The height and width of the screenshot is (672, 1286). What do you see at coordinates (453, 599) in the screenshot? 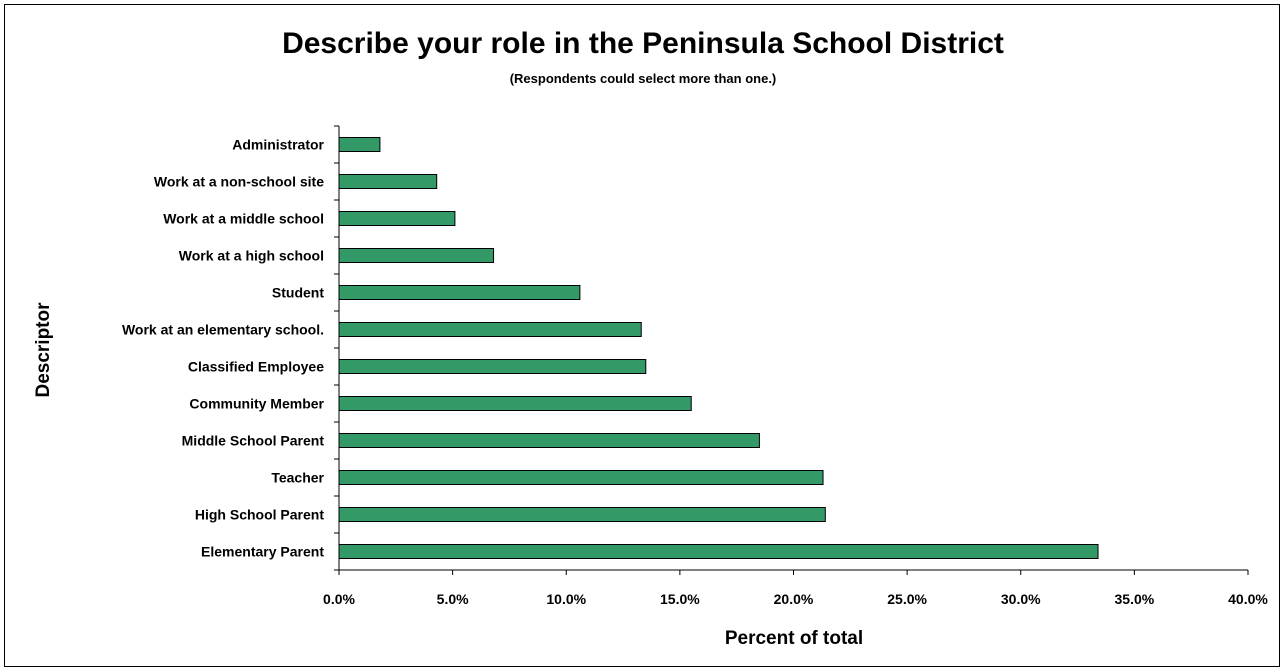
I see `x-tick-label: 5.0%` at bounding box center [453, 599].